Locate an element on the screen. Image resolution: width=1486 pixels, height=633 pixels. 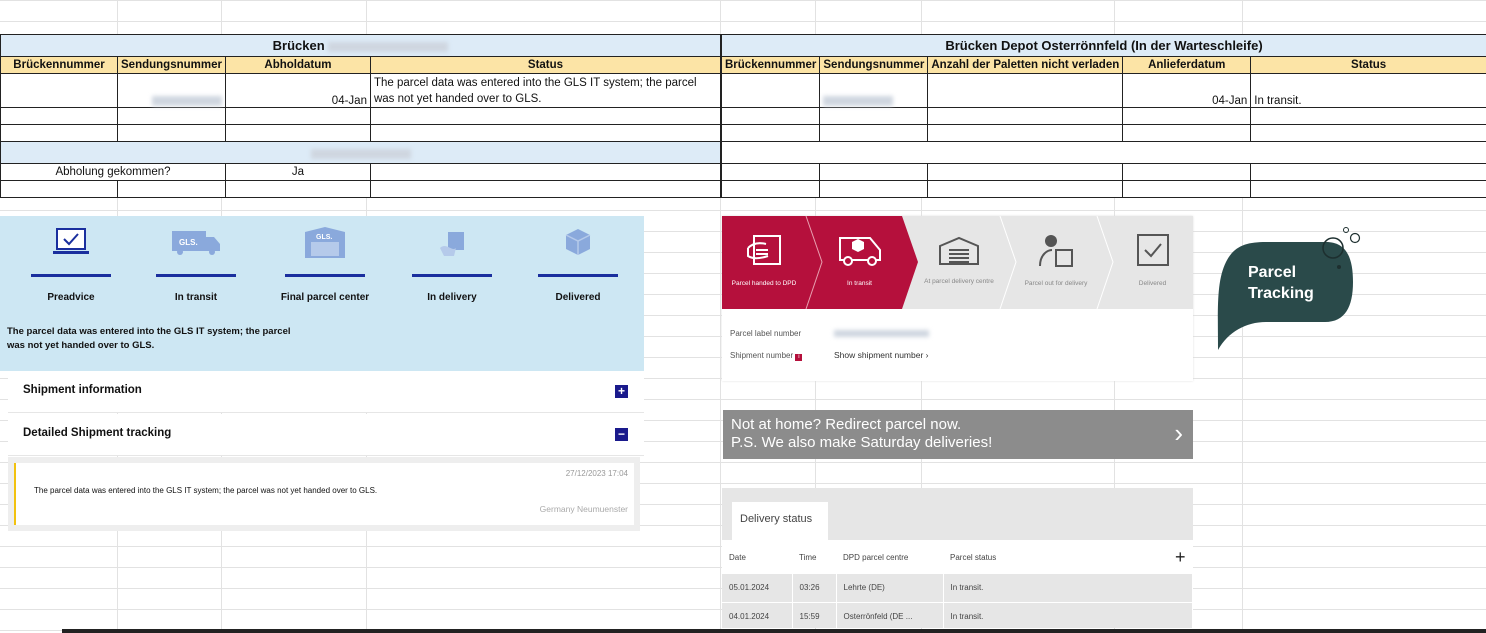
speech-bubble-icon is located at coordinates (1289, 288).